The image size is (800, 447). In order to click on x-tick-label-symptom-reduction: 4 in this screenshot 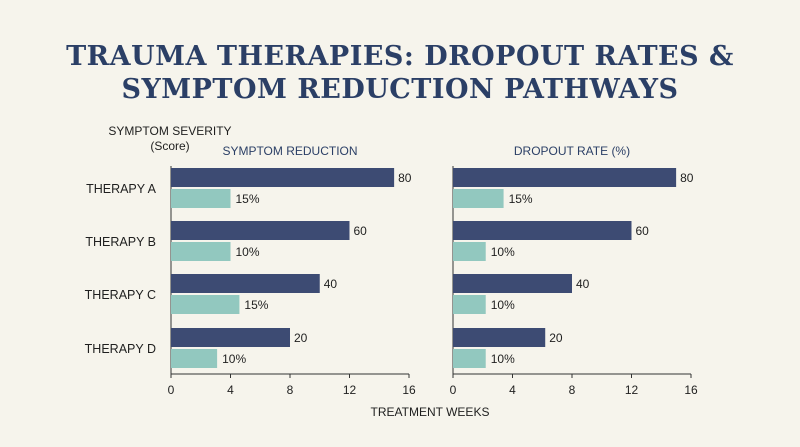, I will do `click(230, 390)`.